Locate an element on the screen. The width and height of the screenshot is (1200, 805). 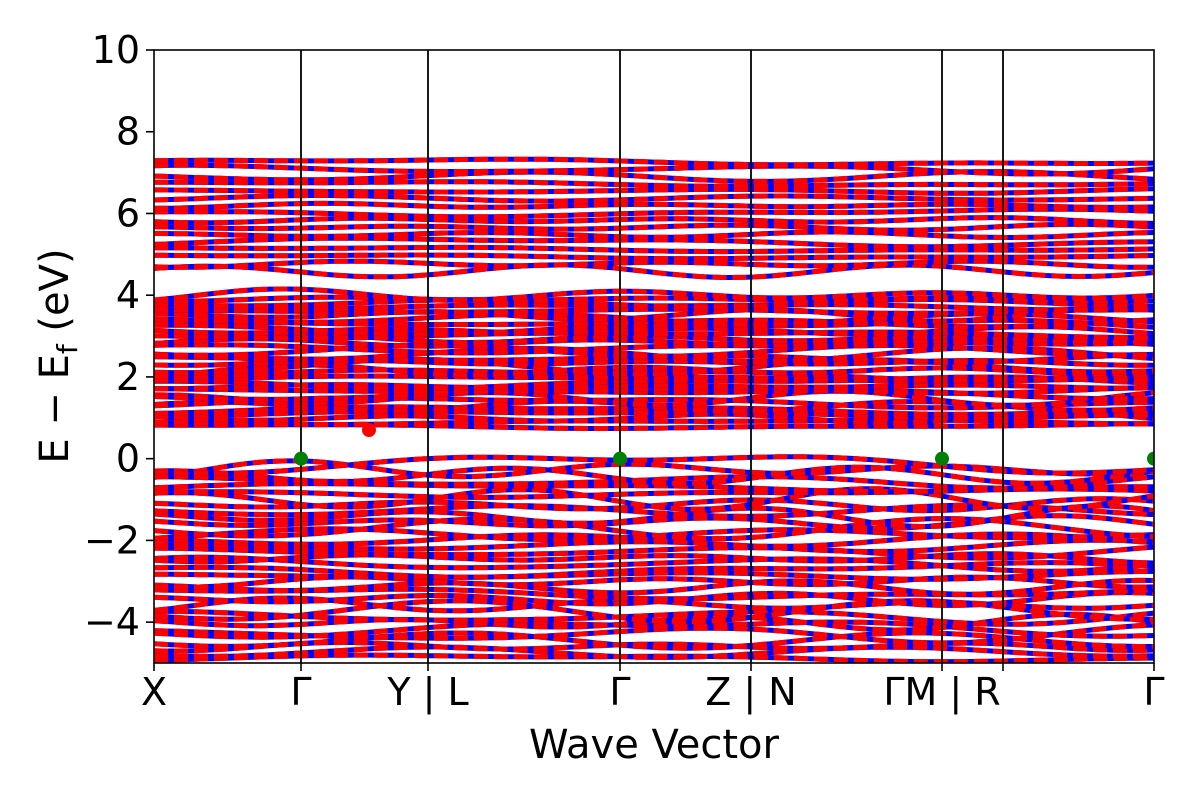
y-axis-label: E − Ef (eV) is located at coordinates (58, 355).